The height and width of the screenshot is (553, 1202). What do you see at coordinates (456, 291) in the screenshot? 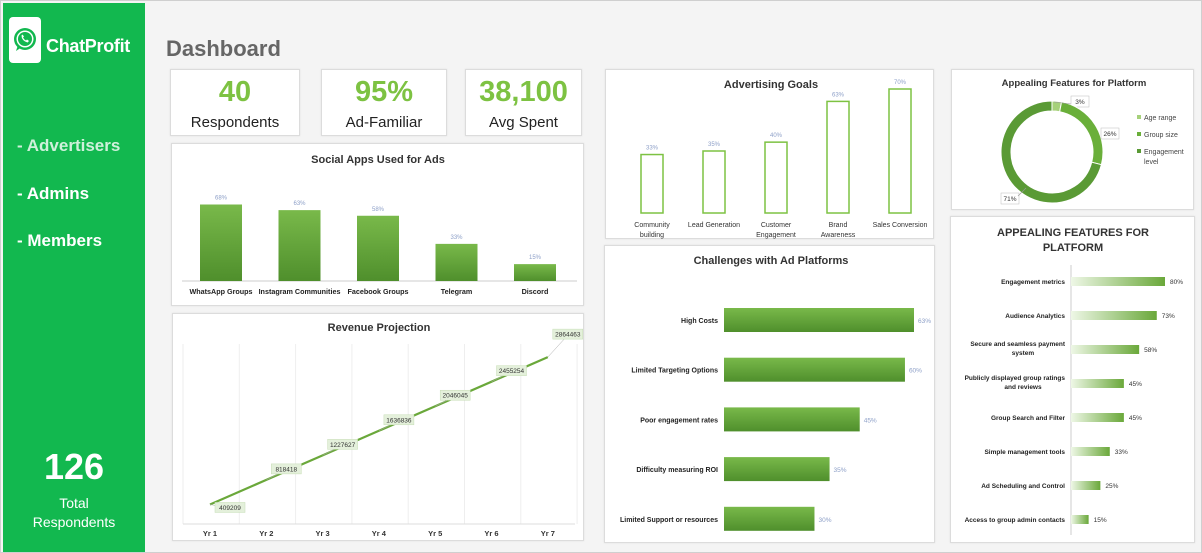
I see `category-label: Telegram` at bounding box center [456, 291].